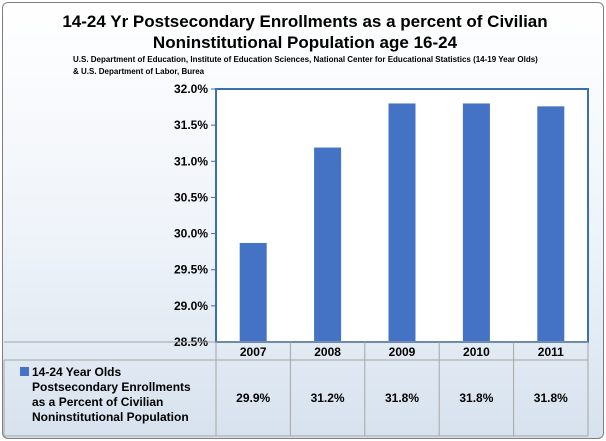 This screenshot has height=441, width=606. What do you see at coordinates (191, 125) in the screenshot?
I see `y-tick-label: 31.5%` at bounding box center [191, 125].